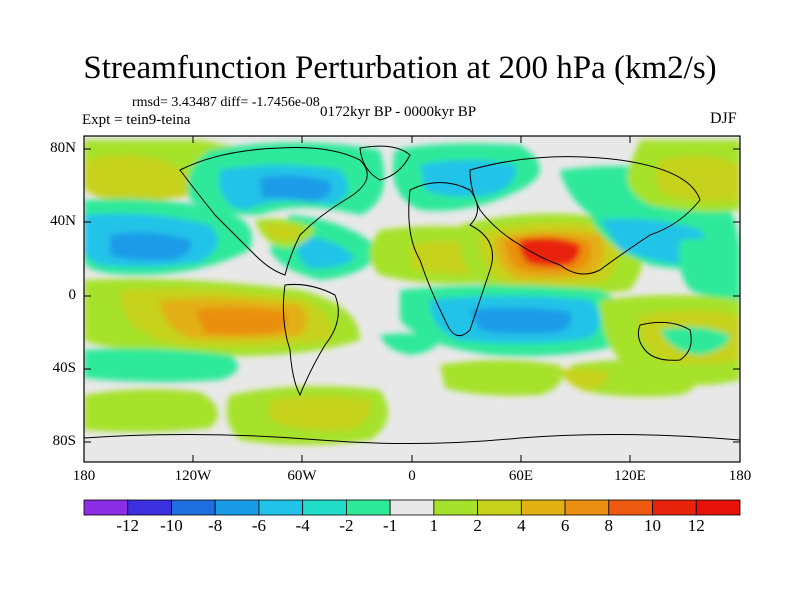 Image resolution: width=800 pixels, height=600 pixels. I want to click on period-label: 0172kyr BP - 0000kyr BP, so click(398, 112).